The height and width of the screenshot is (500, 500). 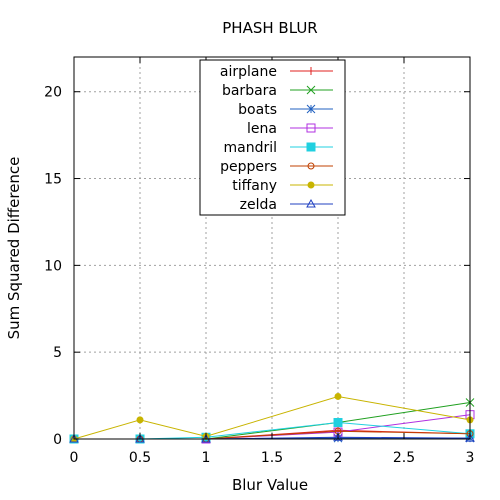 I want to click on chart-title: PHASH BLUR, so click(x=269, y=28).